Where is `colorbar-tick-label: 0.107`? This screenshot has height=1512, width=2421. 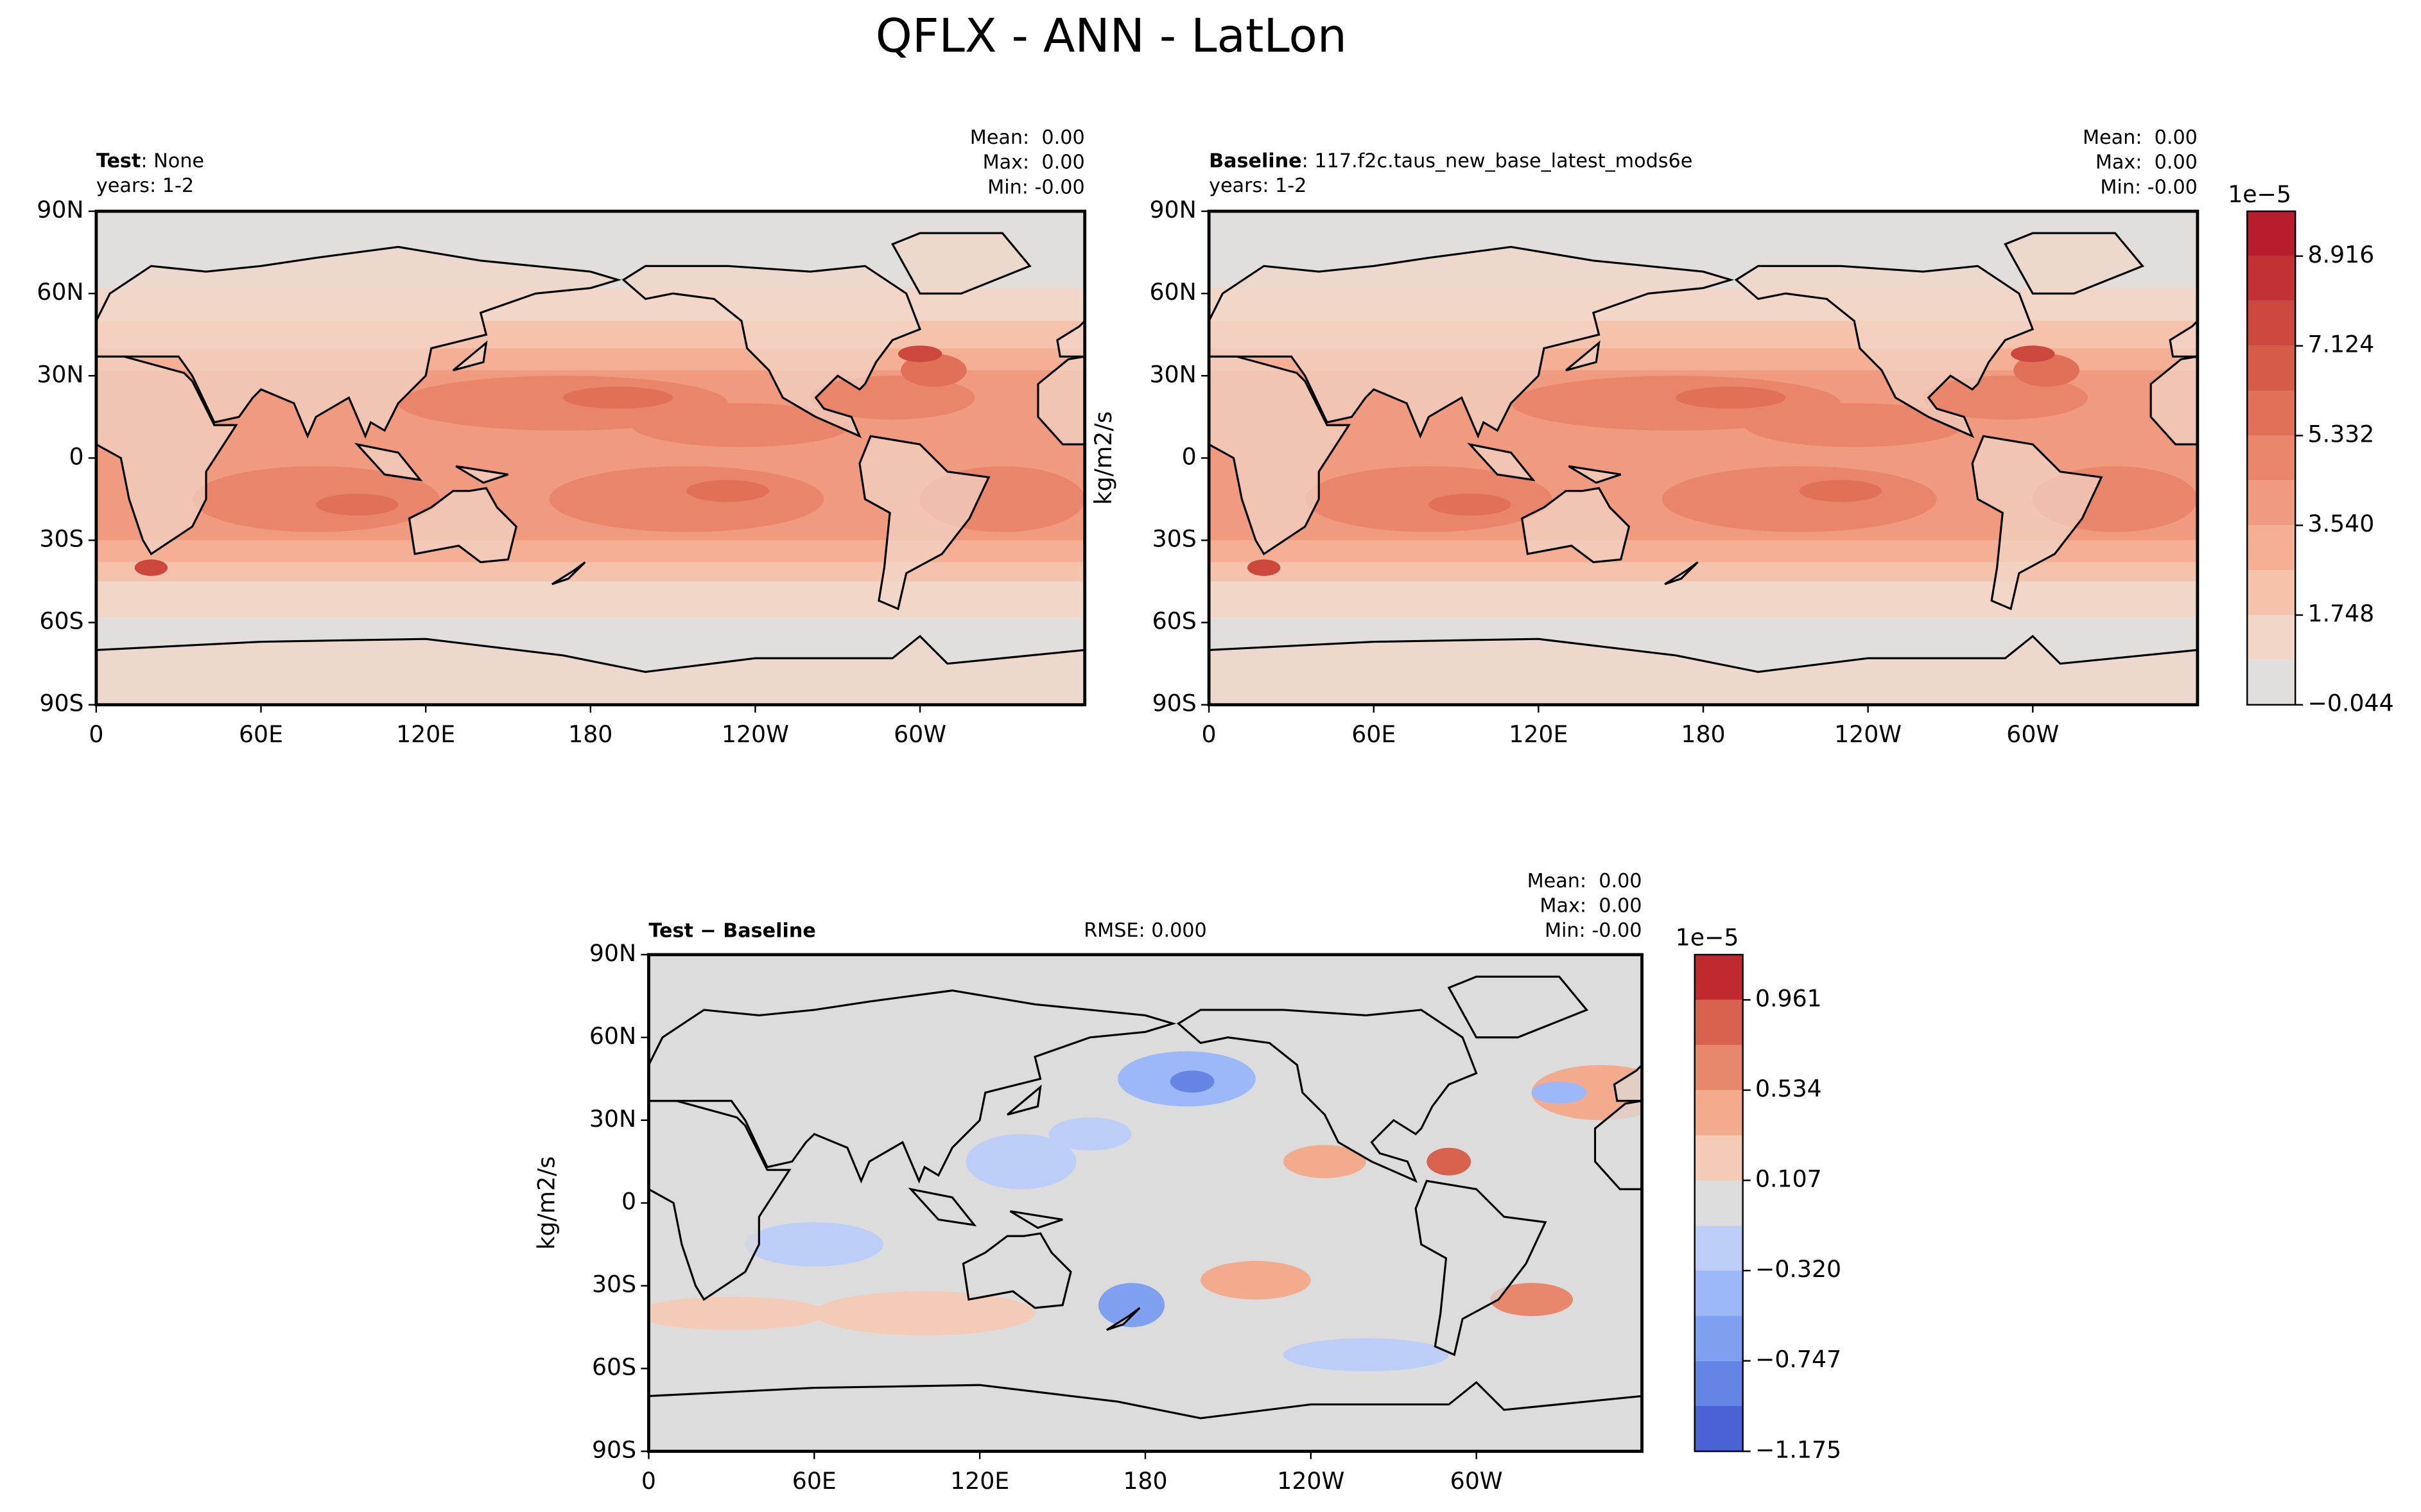
colorbar-tick-label: 0.107 is located at coordinates (1789, 1178).